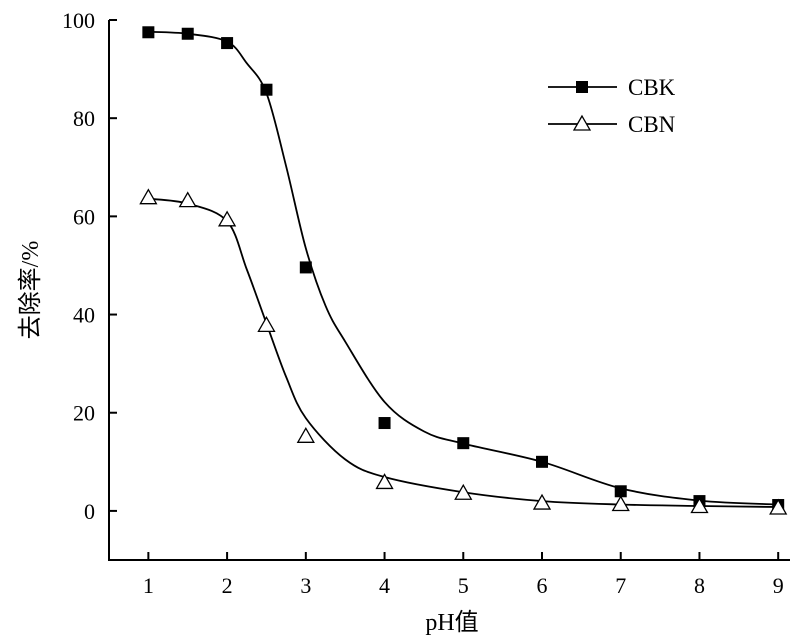 This screenshot has width=800, height=639. Describe the element at coordinates (778, 585) in the screenshot. I see `x-tick-label: 9` at that location.